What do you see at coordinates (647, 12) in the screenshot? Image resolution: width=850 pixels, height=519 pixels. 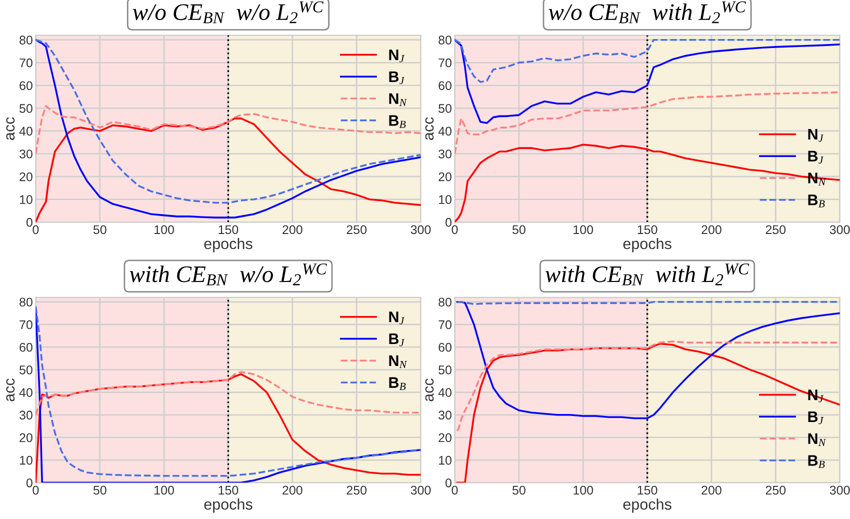 I see `chart-title: w/o CE$_{BN}$ with L$_{2}$$^{WC}$` at bounding box center [647, 12].